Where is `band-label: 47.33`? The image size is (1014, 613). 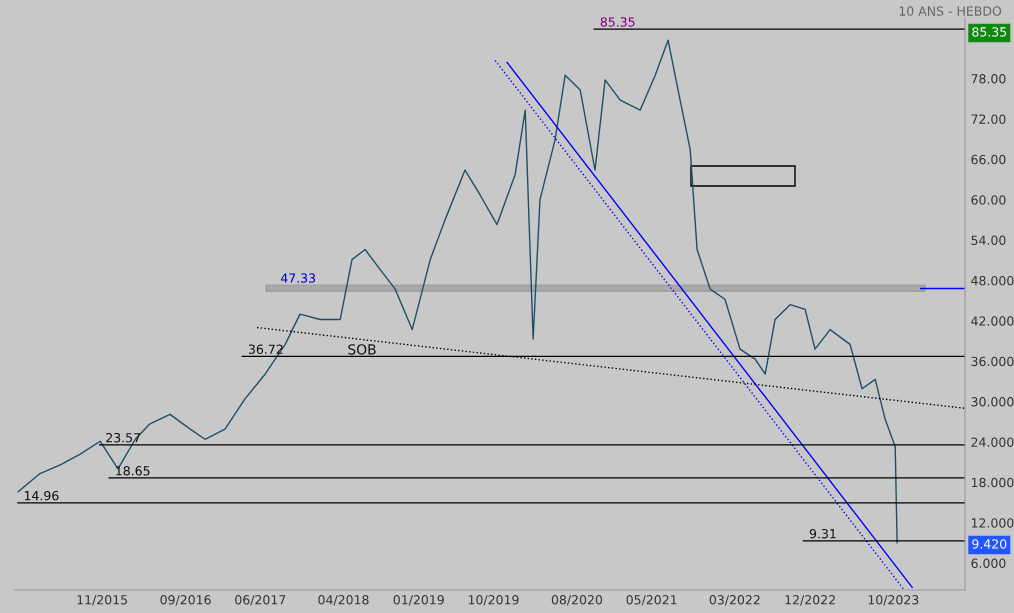
band-label: 47.33 is located at coordinates (298, 278).